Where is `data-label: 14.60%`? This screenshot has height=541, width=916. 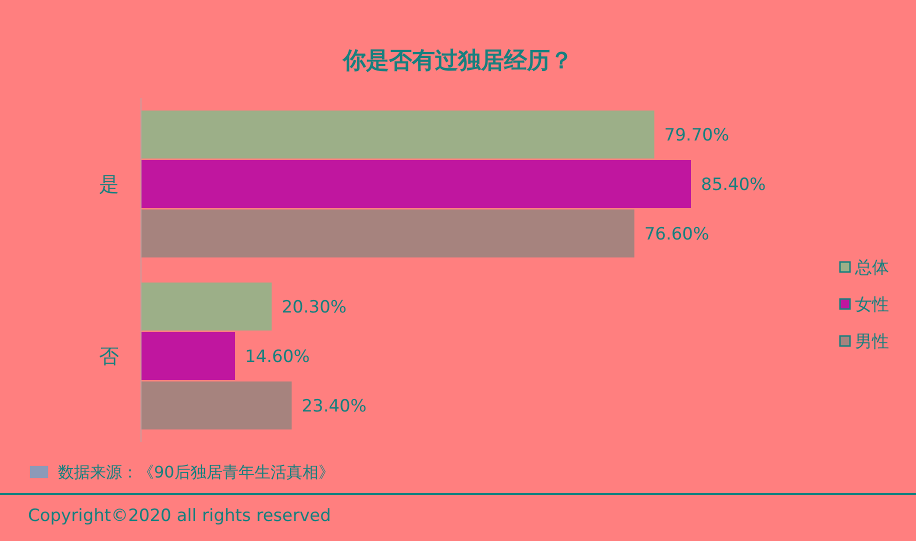
data-label: 14.60% is located at coordinates (277, 356).